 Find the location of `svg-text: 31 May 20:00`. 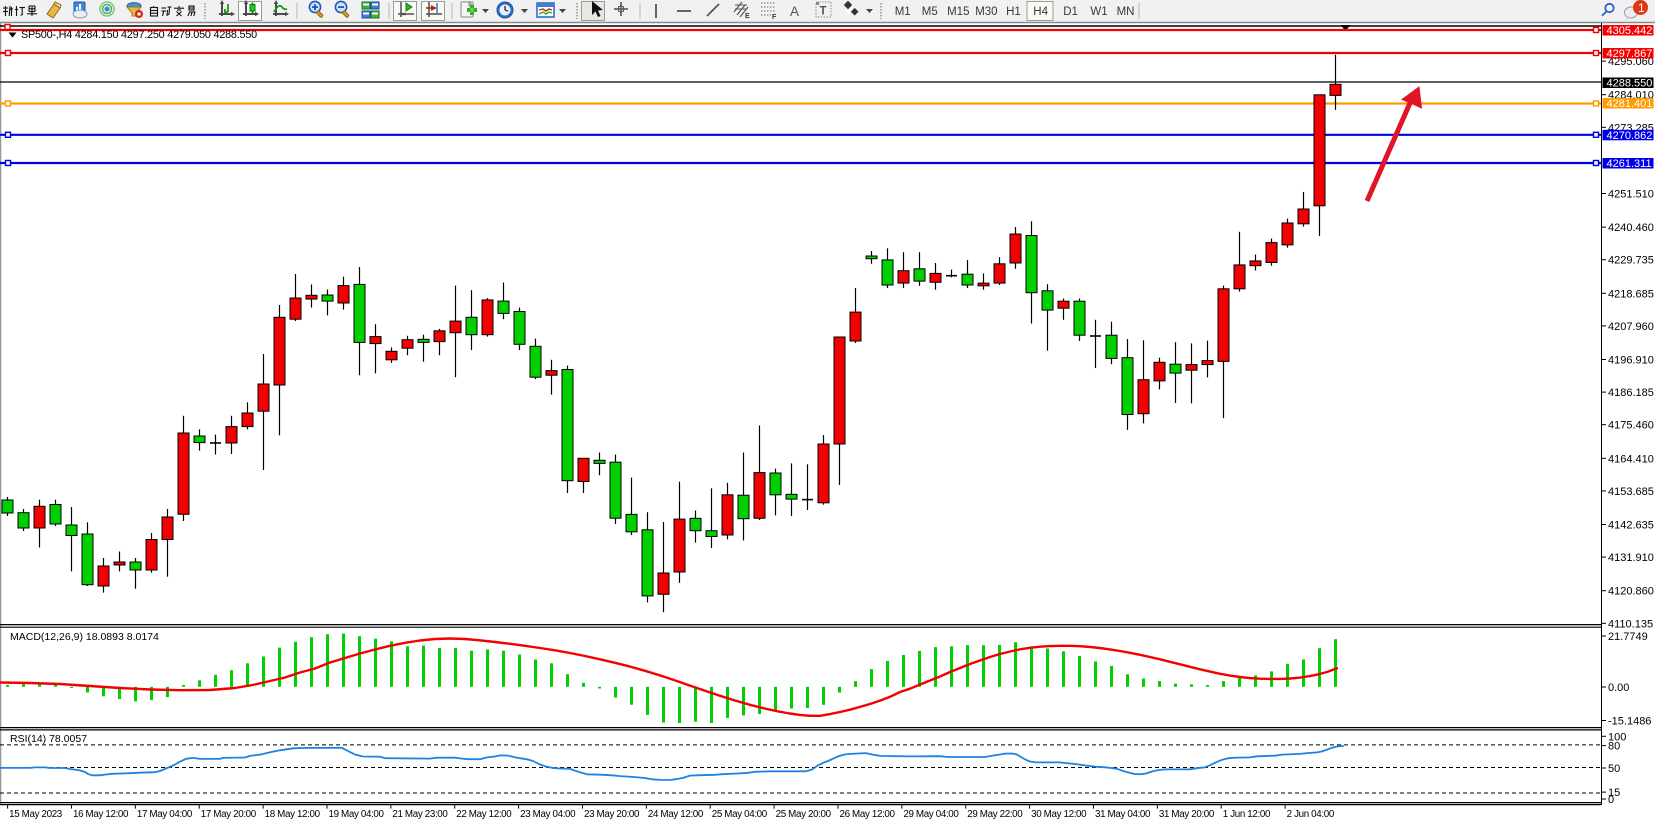

svg-text: 31 May 20:00 is located at coordinates (1187, 814).